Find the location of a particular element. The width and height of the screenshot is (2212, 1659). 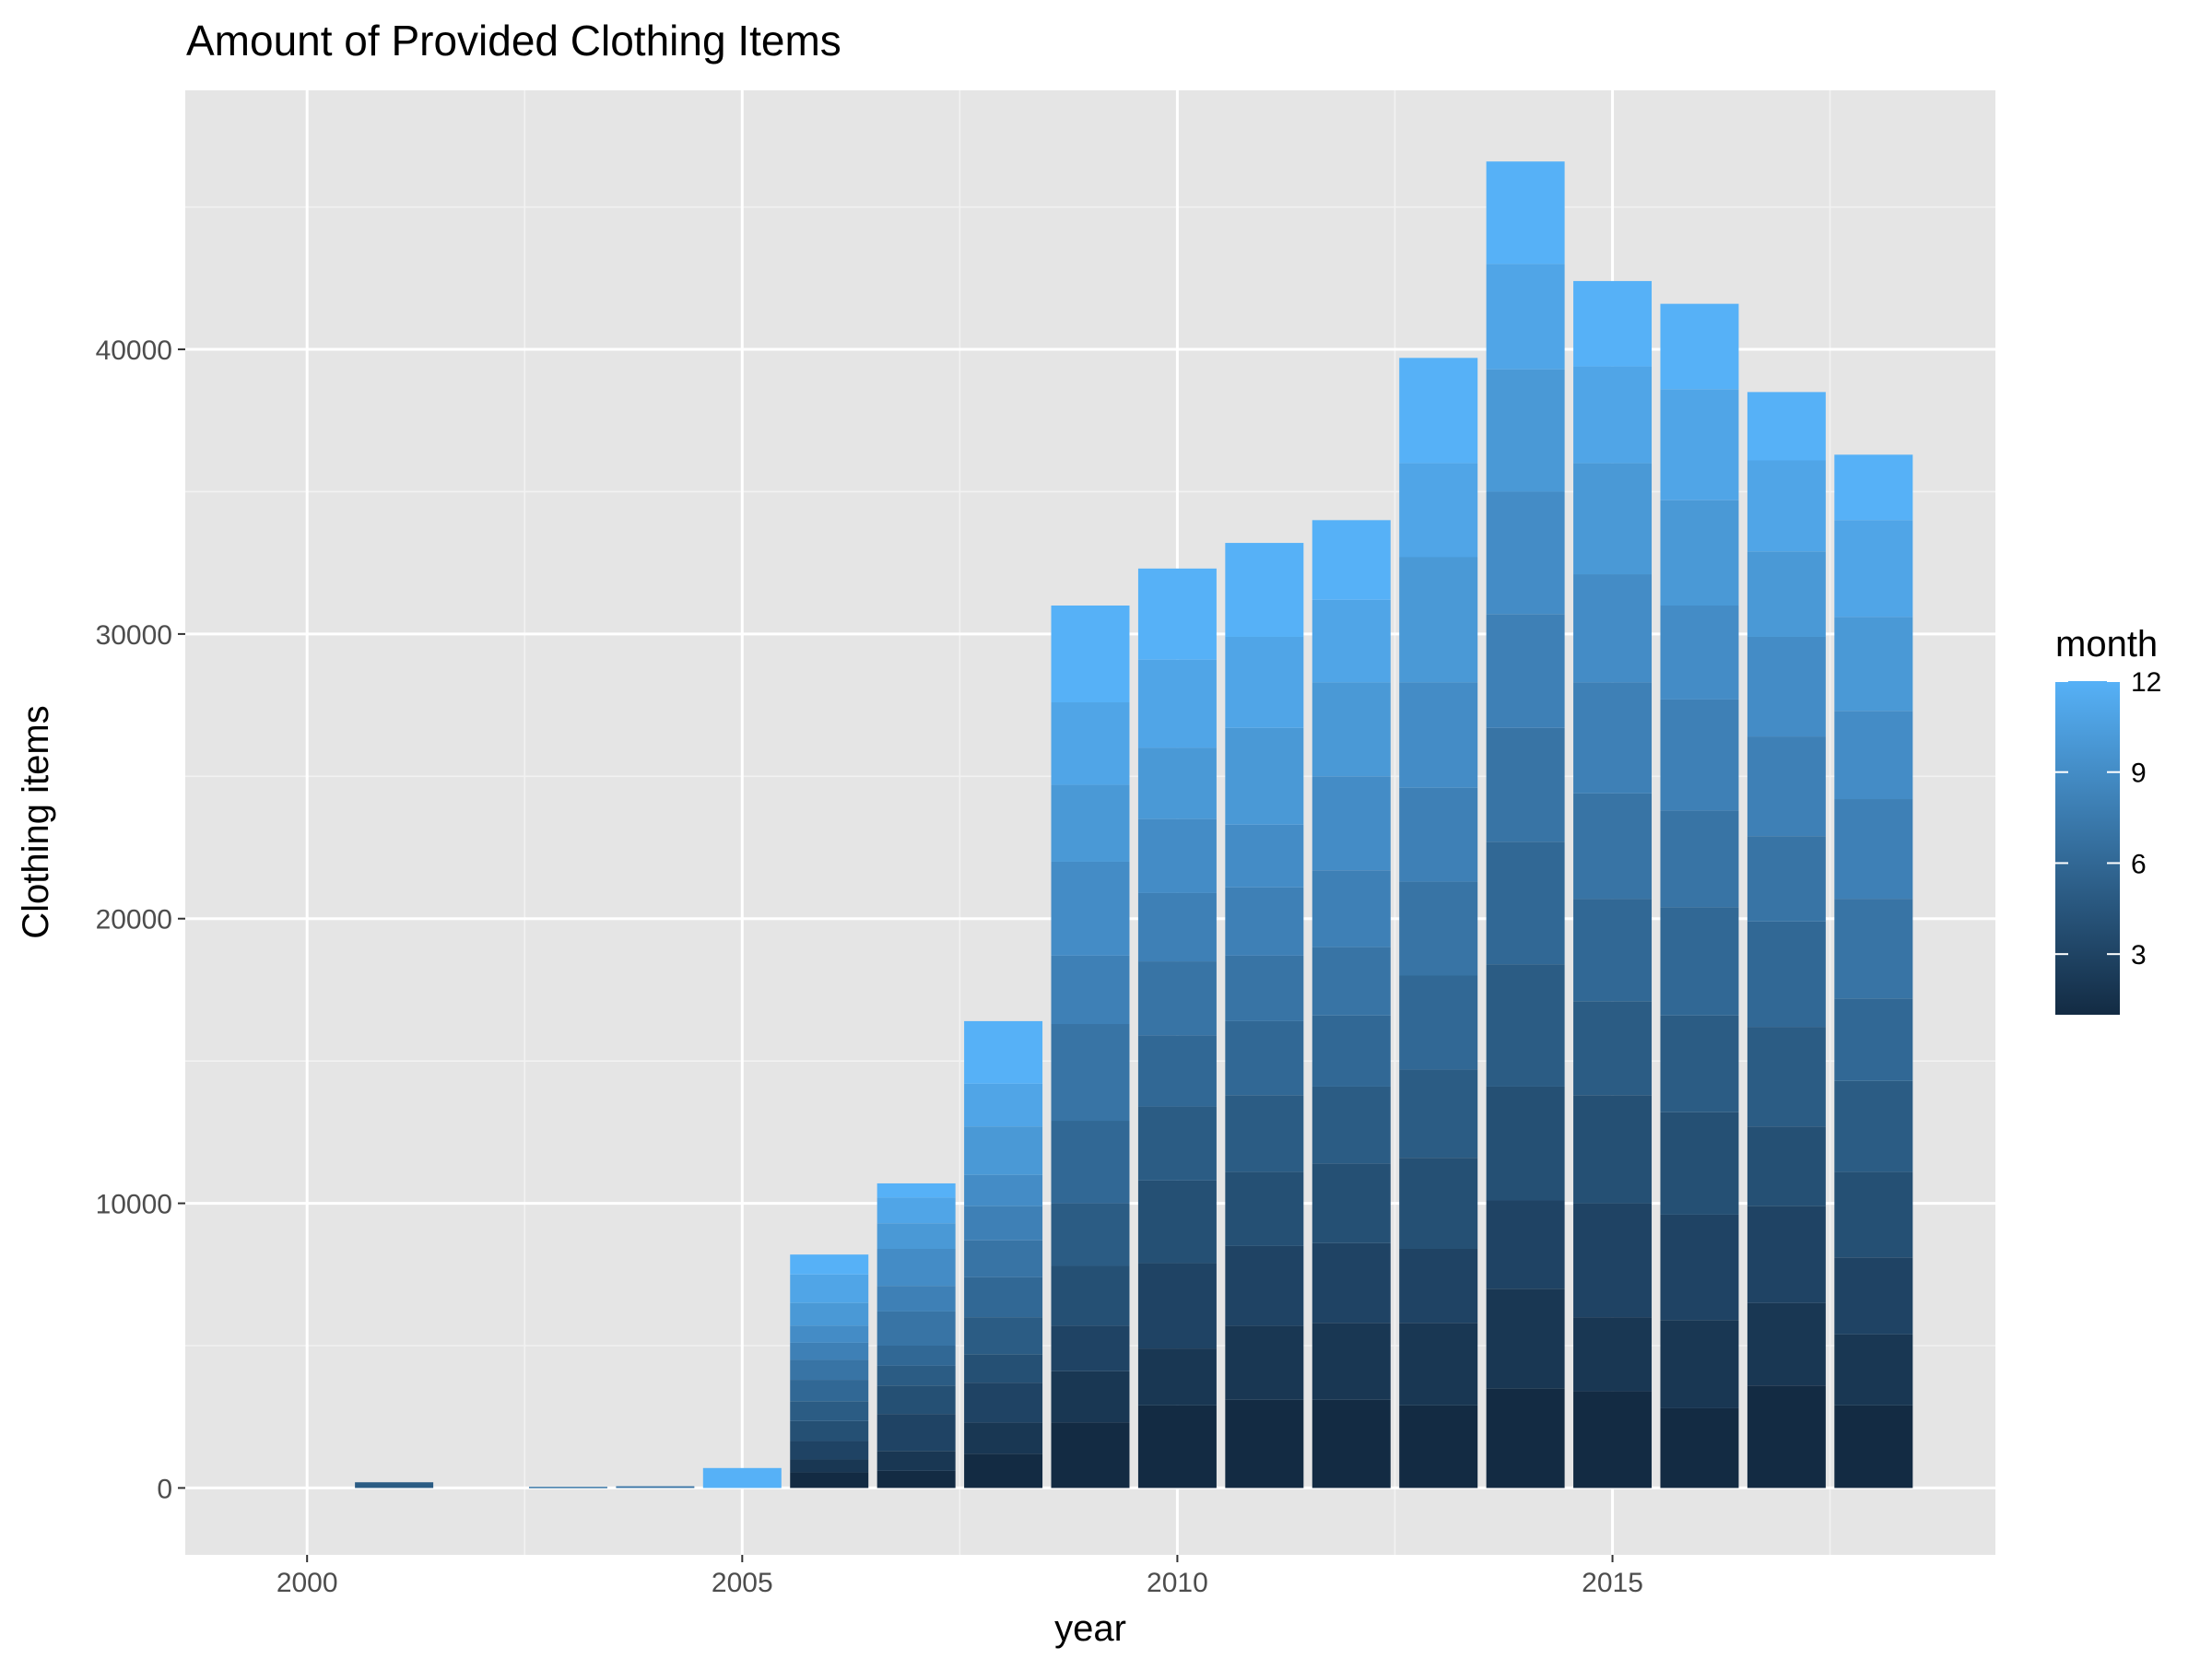

bar-segment-2010-m10 is located at coordinates (1177, 783).